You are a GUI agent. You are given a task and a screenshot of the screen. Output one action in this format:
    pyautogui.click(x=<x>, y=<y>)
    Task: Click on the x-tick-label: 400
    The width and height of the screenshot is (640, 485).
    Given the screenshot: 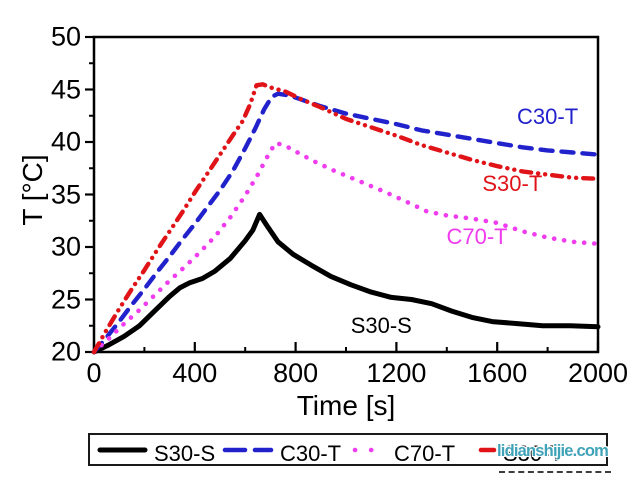 What is the action you would take?
    pyautogui.click(x=195, y=373)
    